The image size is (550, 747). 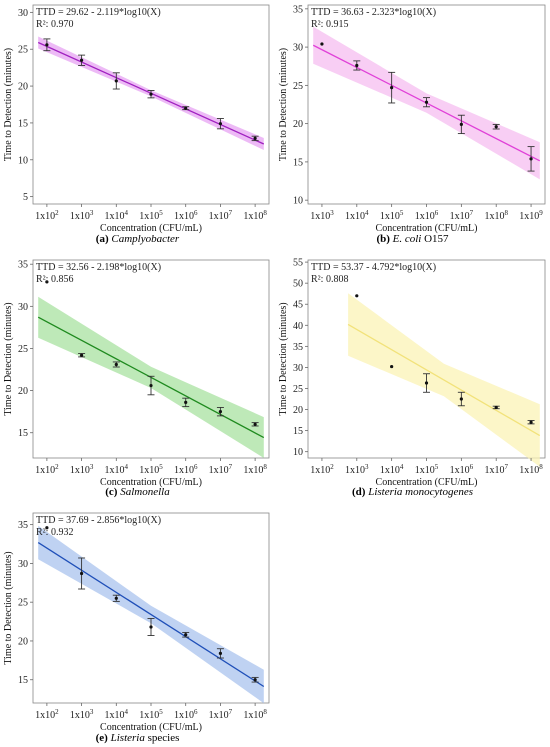 What do you see at coordinates (101, 738) in the screenshot?
I see `caption-letter: (e)` at bounding box center [101, 738].